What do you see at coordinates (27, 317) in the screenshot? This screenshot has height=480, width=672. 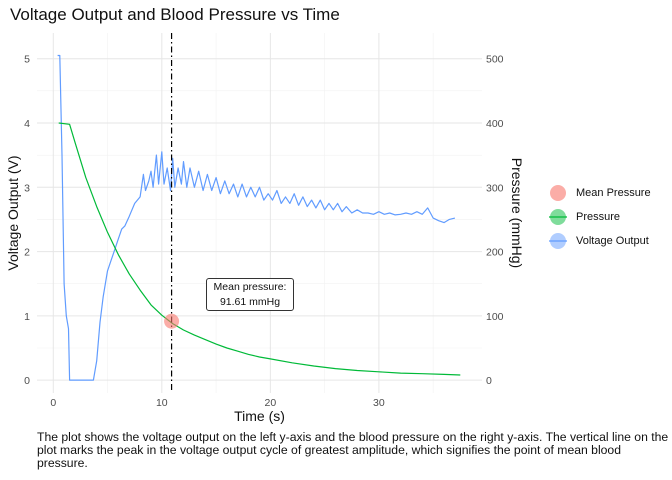 I see `y-left-tick-label: 1` at bounding box center [27, 317].